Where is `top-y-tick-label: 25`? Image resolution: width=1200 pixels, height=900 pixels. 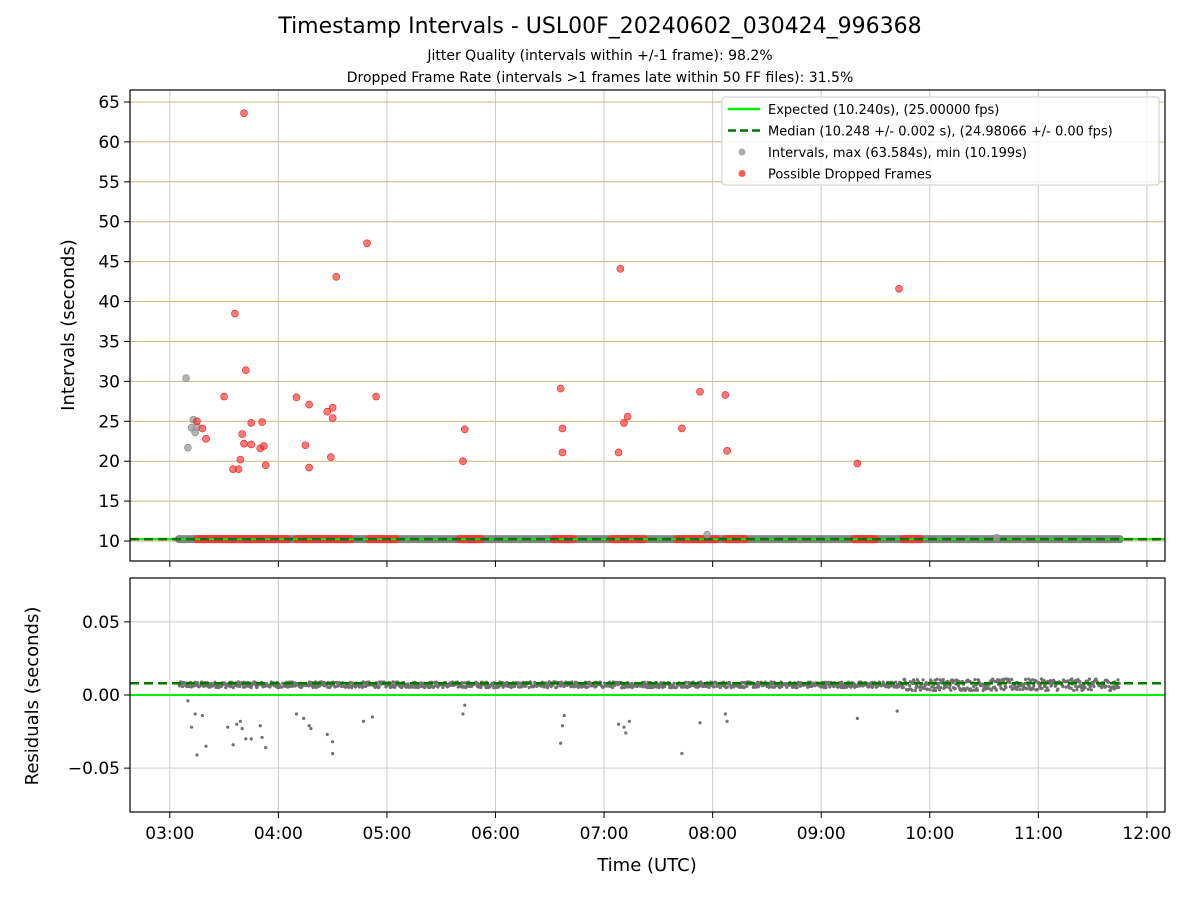 top-y-tick-label: 25 is located at coordinates (109, 422).